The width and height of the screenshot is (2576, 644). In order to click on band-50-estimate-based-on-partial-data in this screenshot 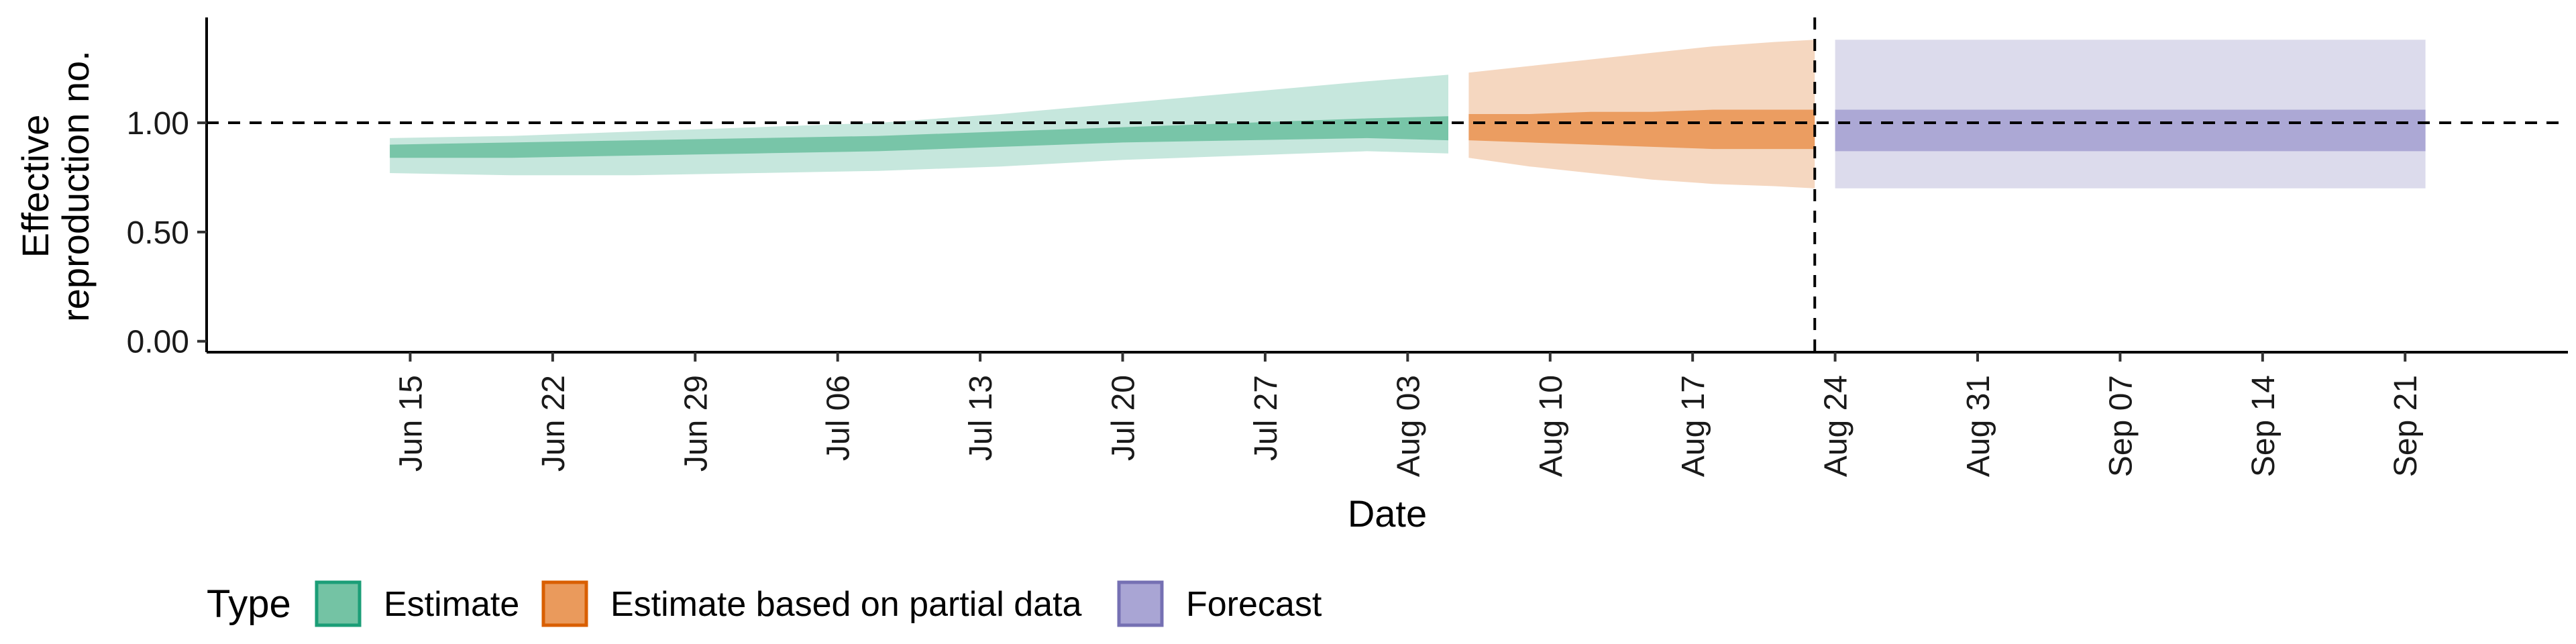, I will do `click(1641, 129)`.